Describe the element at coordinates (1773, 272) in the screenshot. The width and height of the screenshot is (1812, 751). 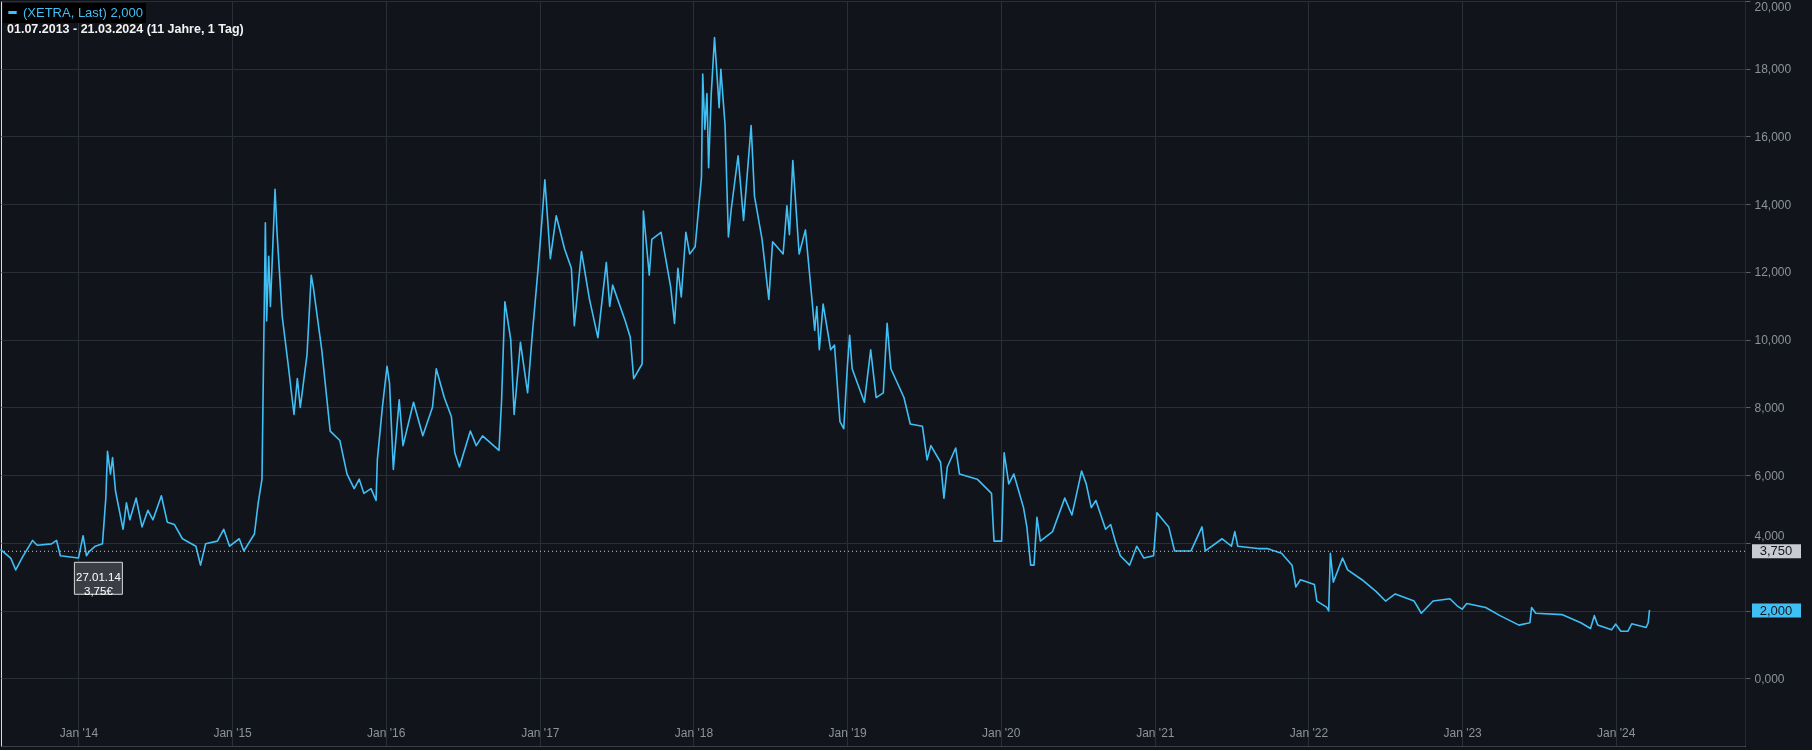
I see `y-tick-label: 12,000` at that location.